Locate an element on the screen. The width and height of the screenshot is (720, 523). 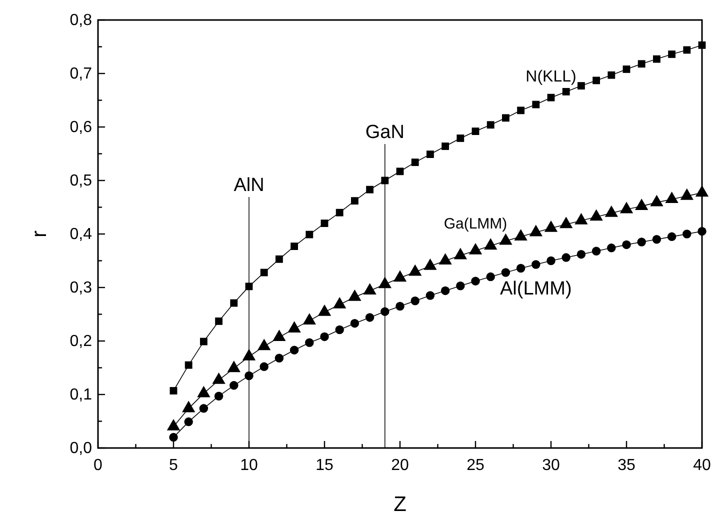
y-tick-label: 0,1 is located at coordinates (81, 395).